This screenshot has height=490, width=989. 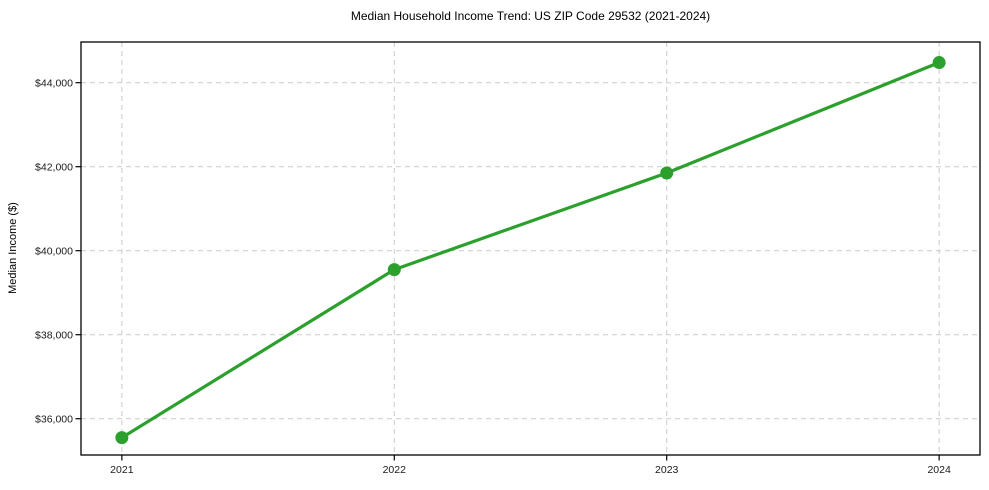 I want to click on data-point-2023, so click(x=667, y=173).